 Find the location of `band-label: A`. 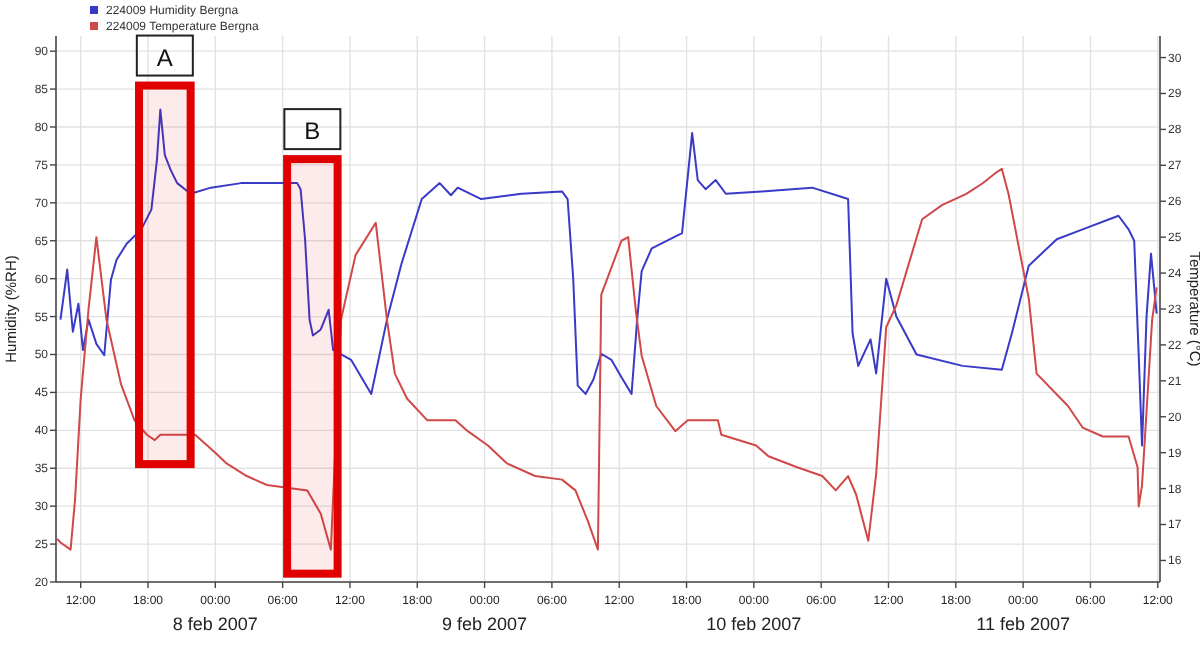

band-label: A is located at coordinates (164, 57).